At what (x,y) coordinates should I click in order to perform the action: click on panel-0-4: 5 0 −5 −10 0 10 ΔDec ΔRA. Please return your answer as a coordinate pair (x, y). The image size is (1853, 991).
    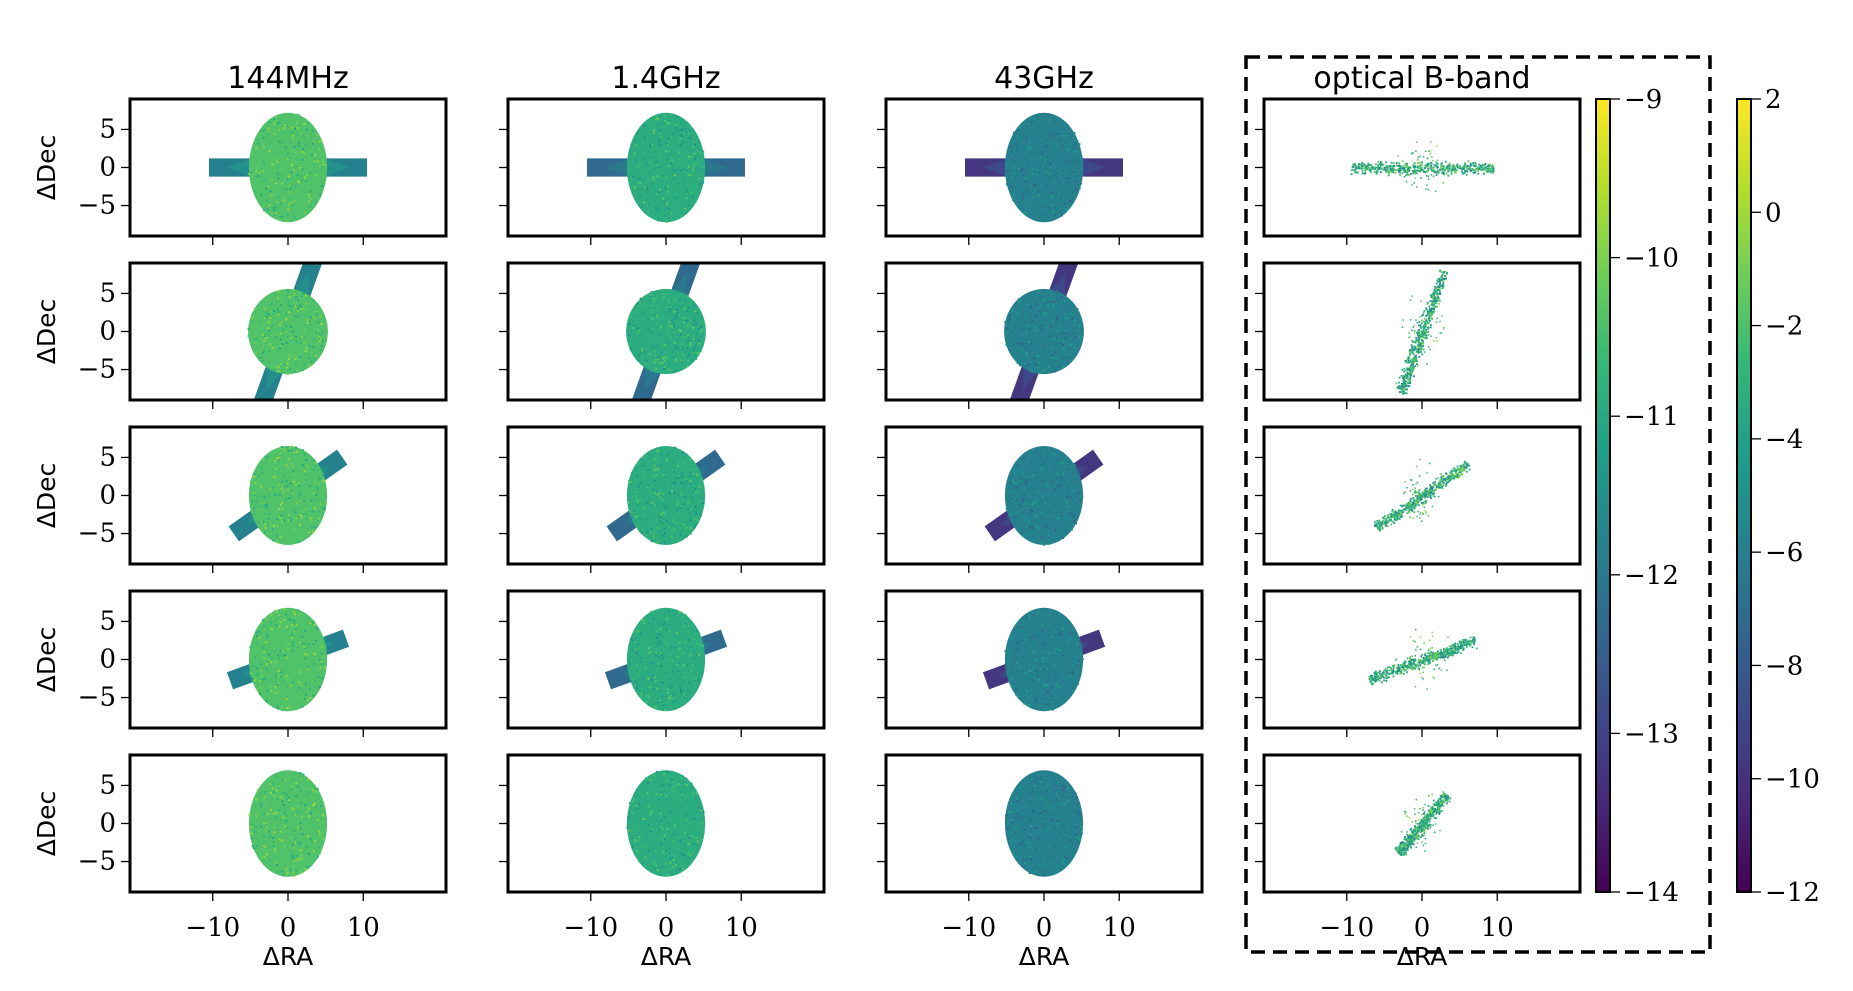
    Looking at the image, I should click on (240, 862).